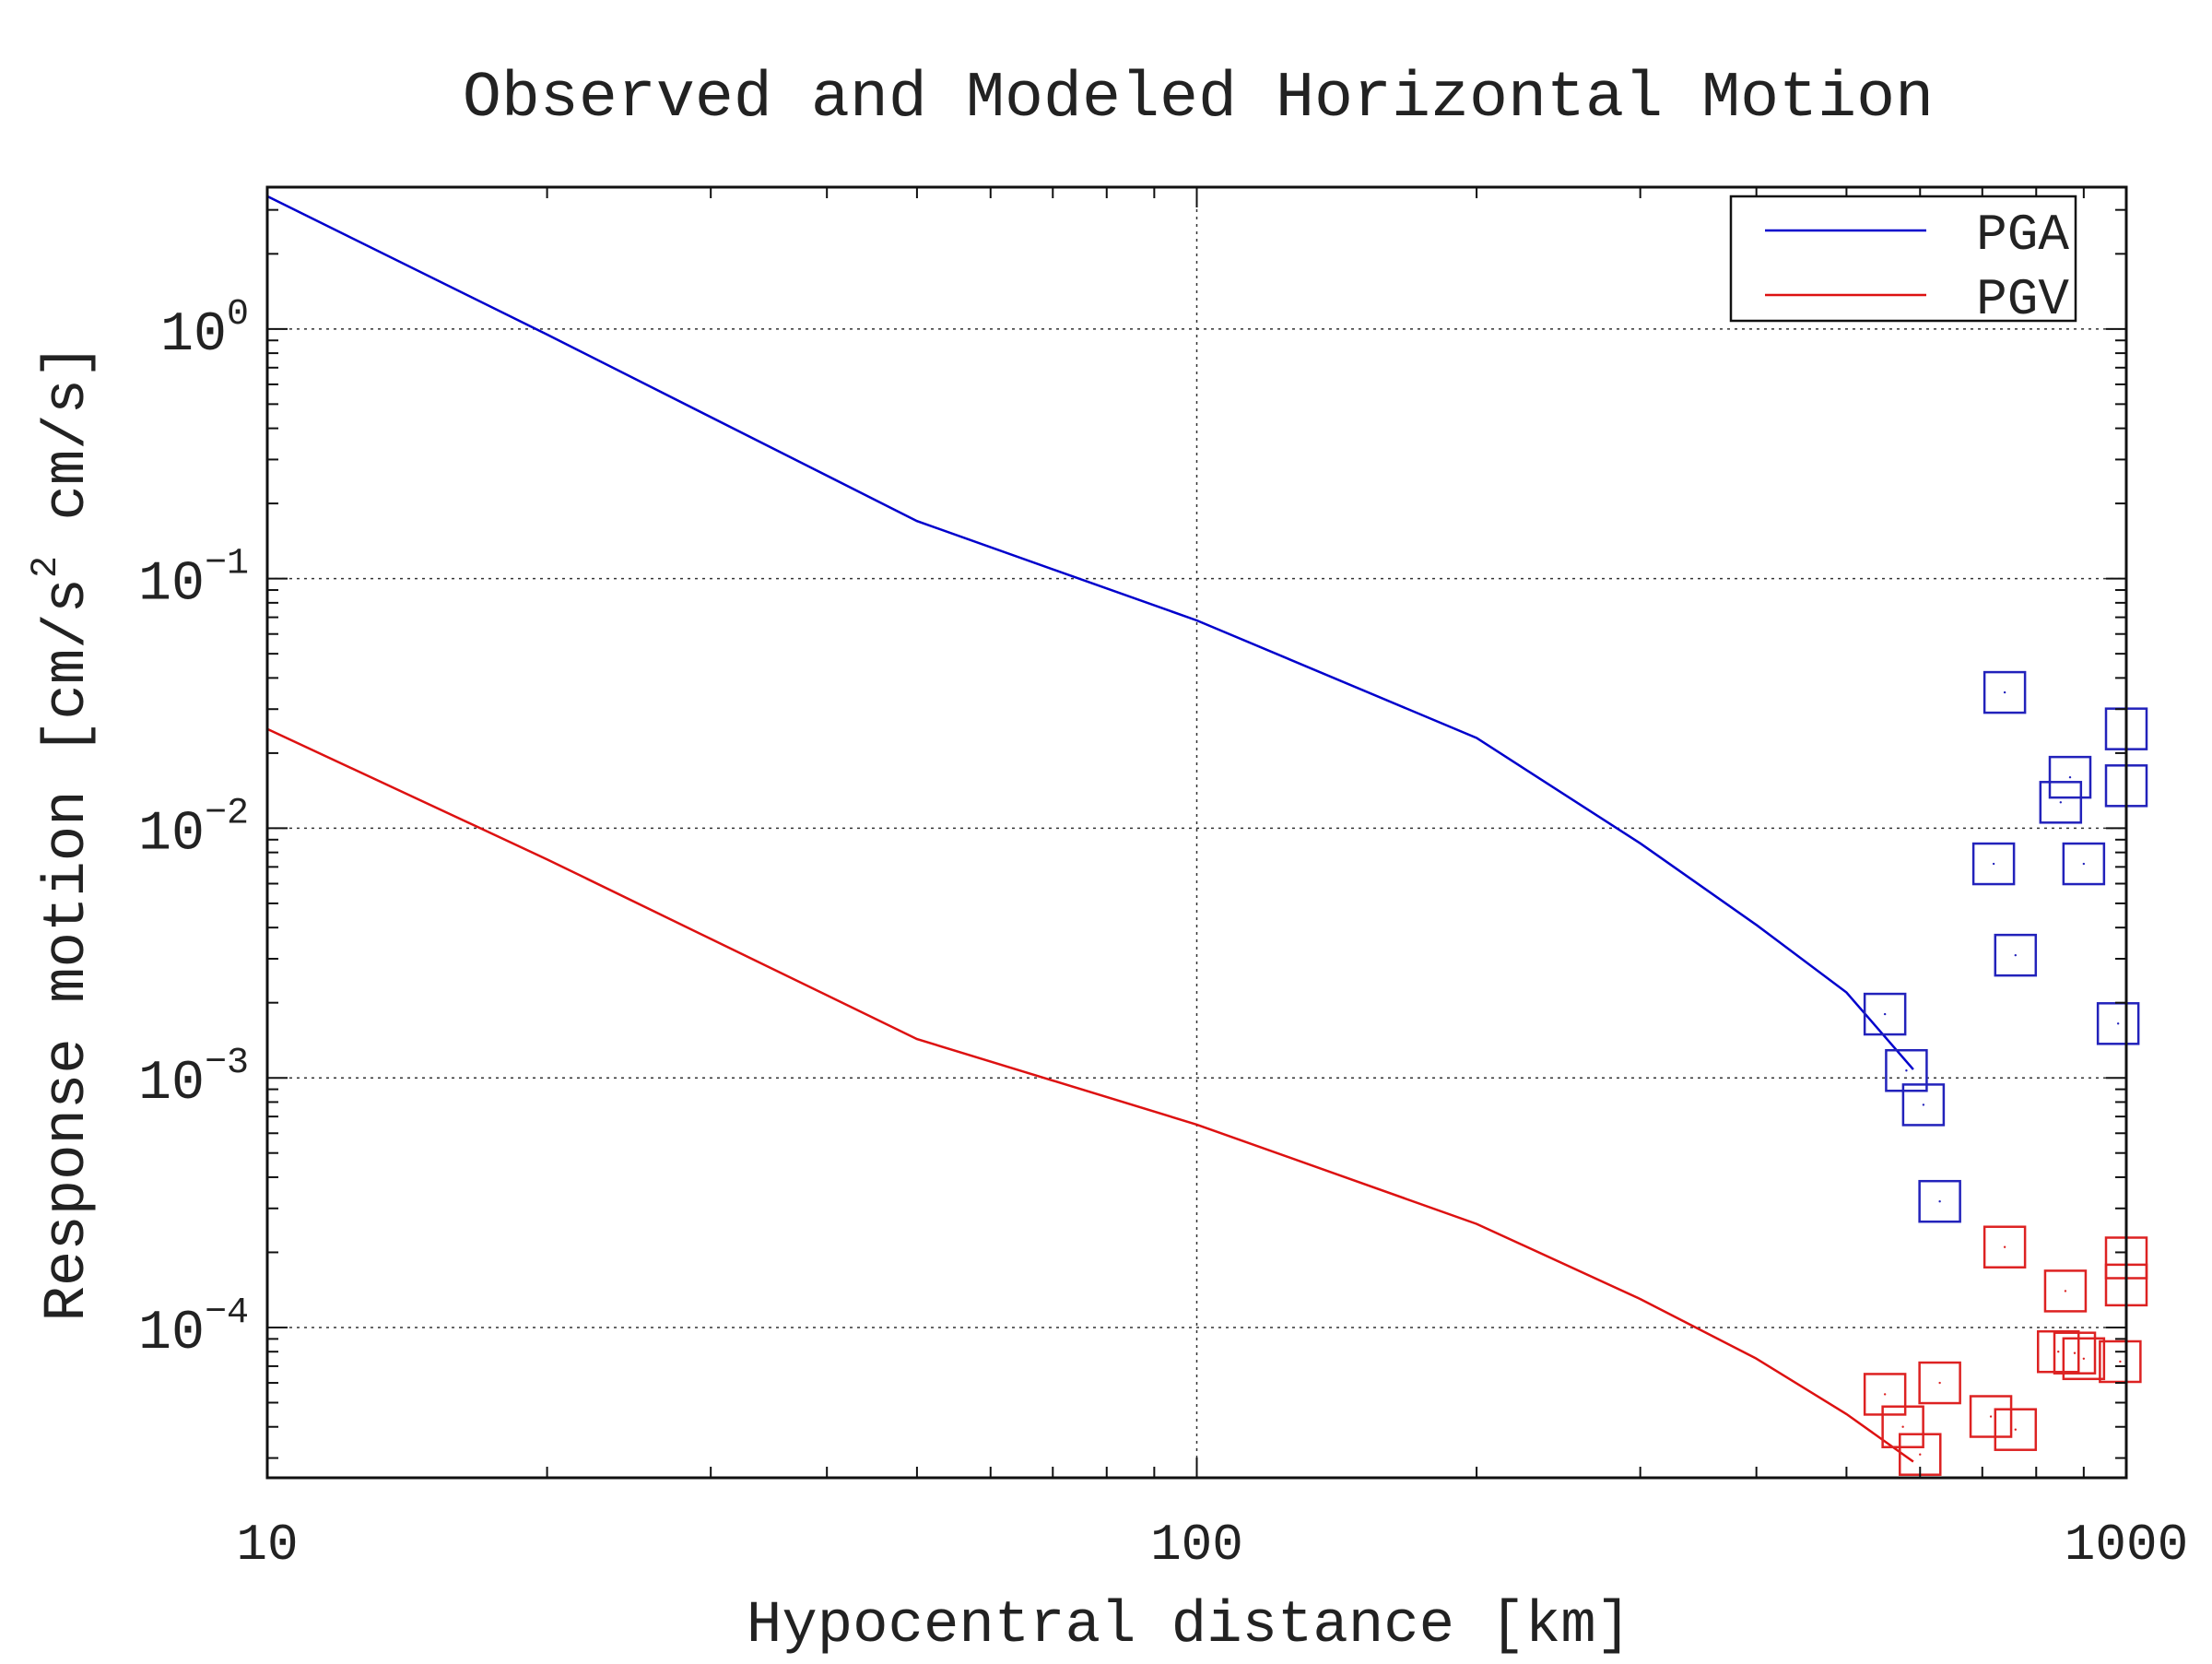  Describe the element at coordinates (1903, 259) in the screenshot. I see `legend-box` at that location.